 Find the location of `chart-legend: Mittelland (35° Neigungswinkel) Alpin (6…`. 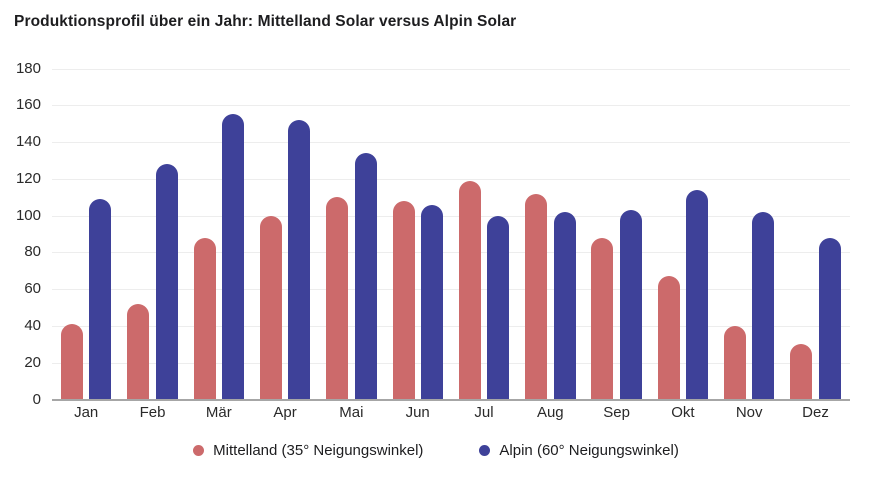

chart-legend: Mittelland (35° Neigungswinkel) Alpin (6… is located at coordinates (436, 450).